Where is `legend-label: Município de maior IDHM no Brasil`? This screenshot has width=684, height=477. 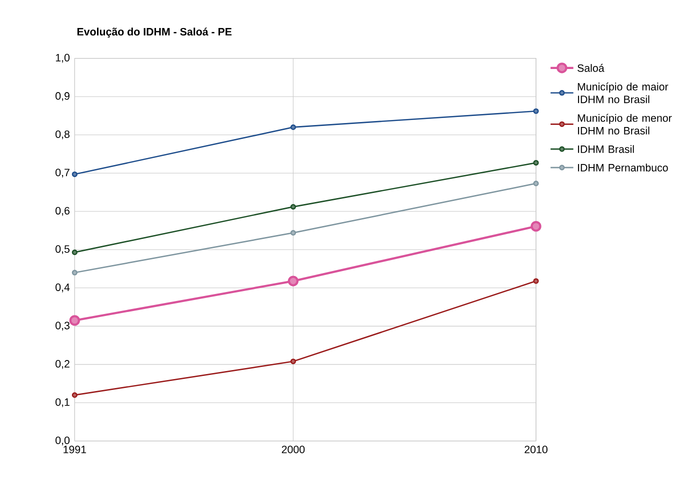 legend-label: Município de maior IDHM no Brasil is located at coordinates (623, 93).